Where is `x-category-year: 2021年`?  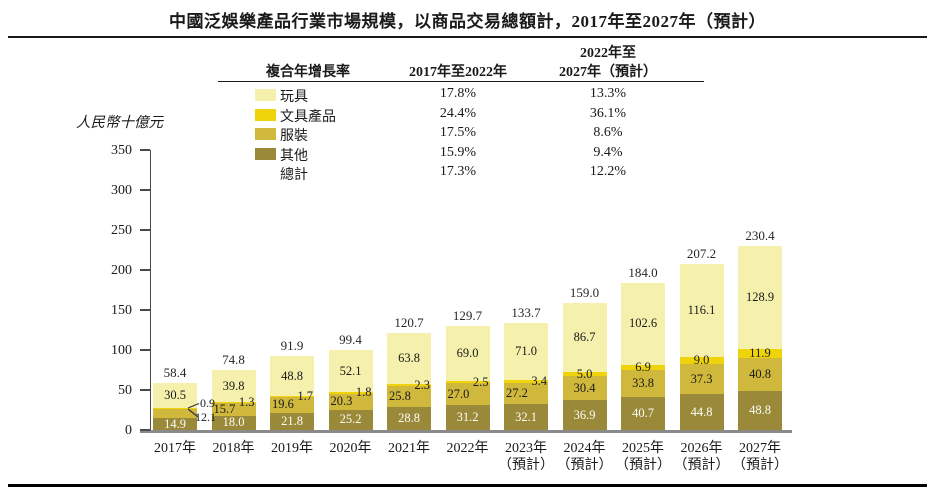 x-category-year: 2021年 is located at coordinates (409, 448).